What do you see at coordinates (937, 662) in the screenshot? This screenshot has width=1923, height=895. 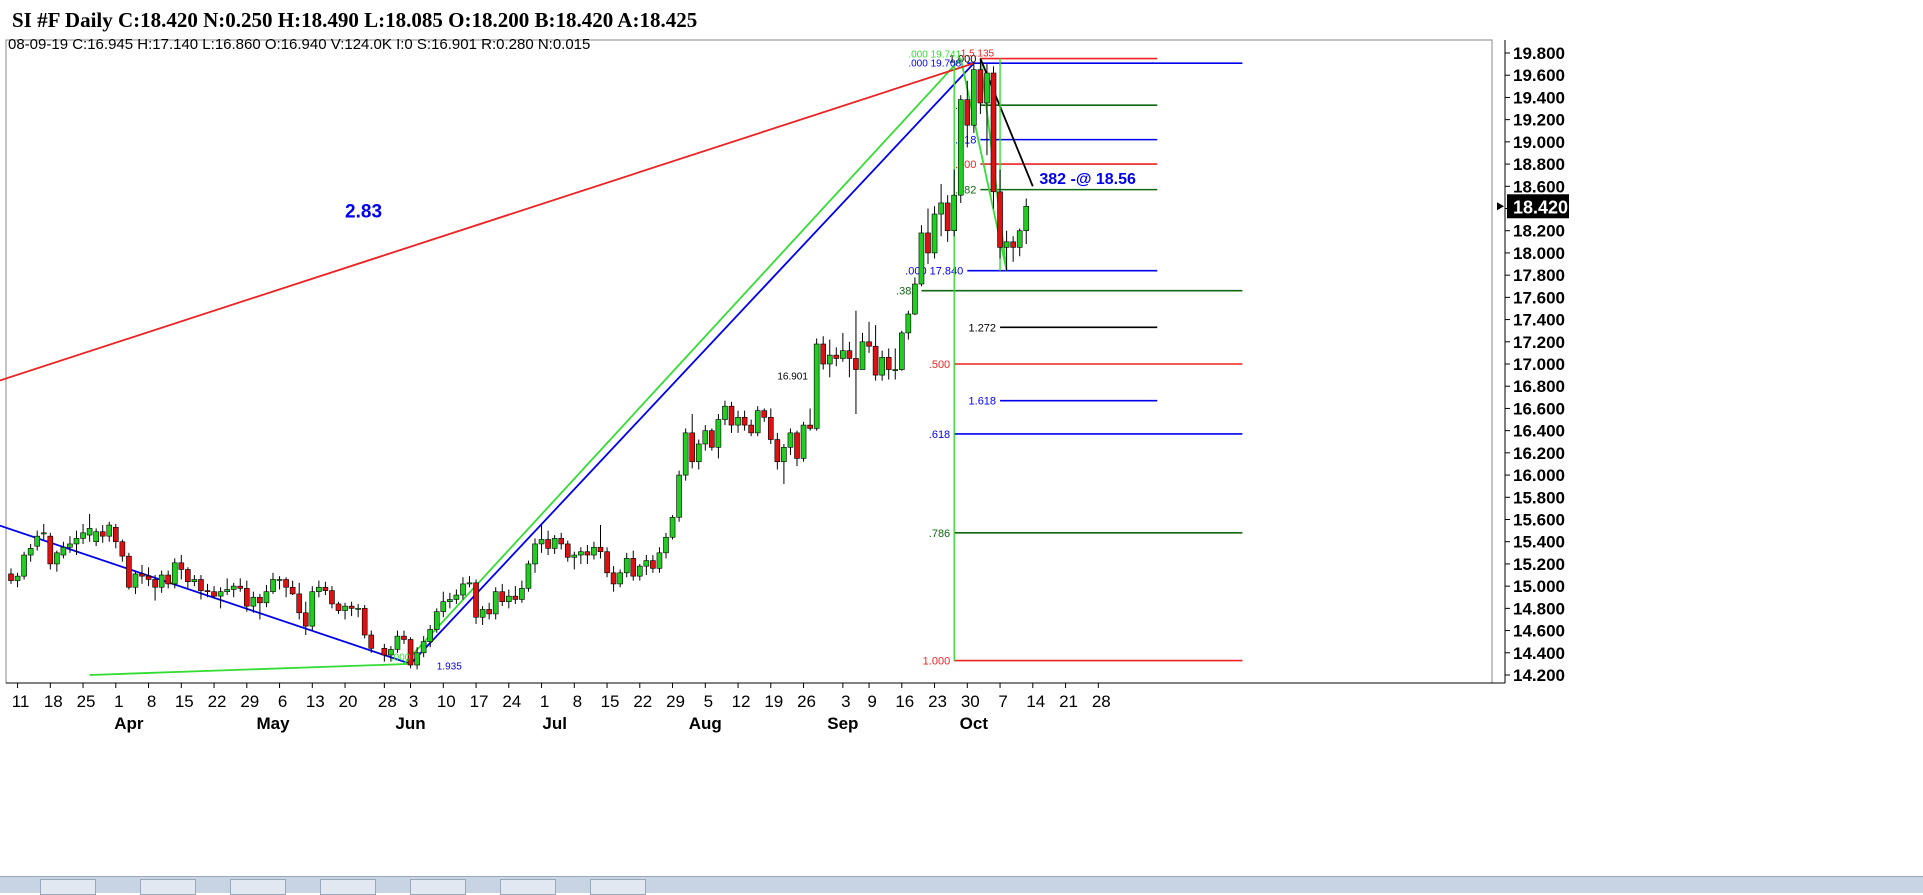 I see `fib-level-label: 1.000` at bounding box center [937, 662].